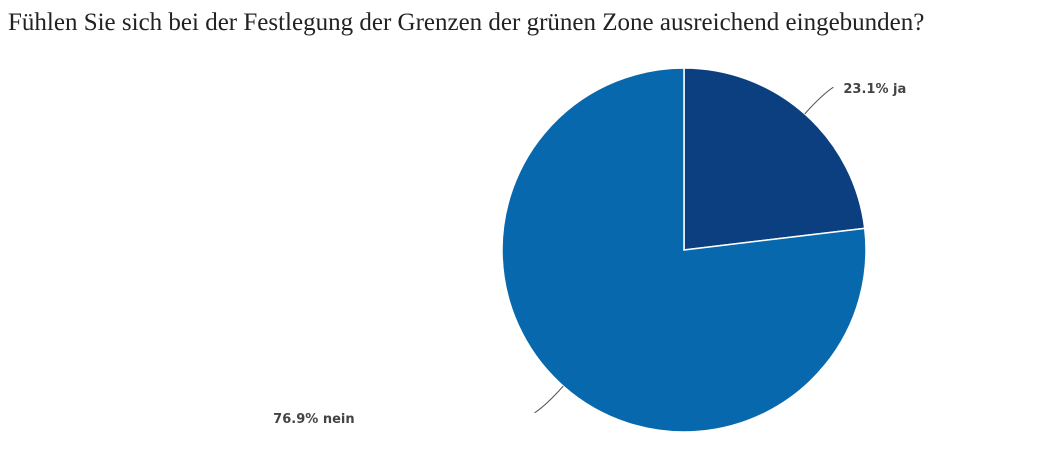  What do you see at coordinates (295, 418) in the screenshot?
I see `value-label: 76.9%` at bounding box center [295, 418].